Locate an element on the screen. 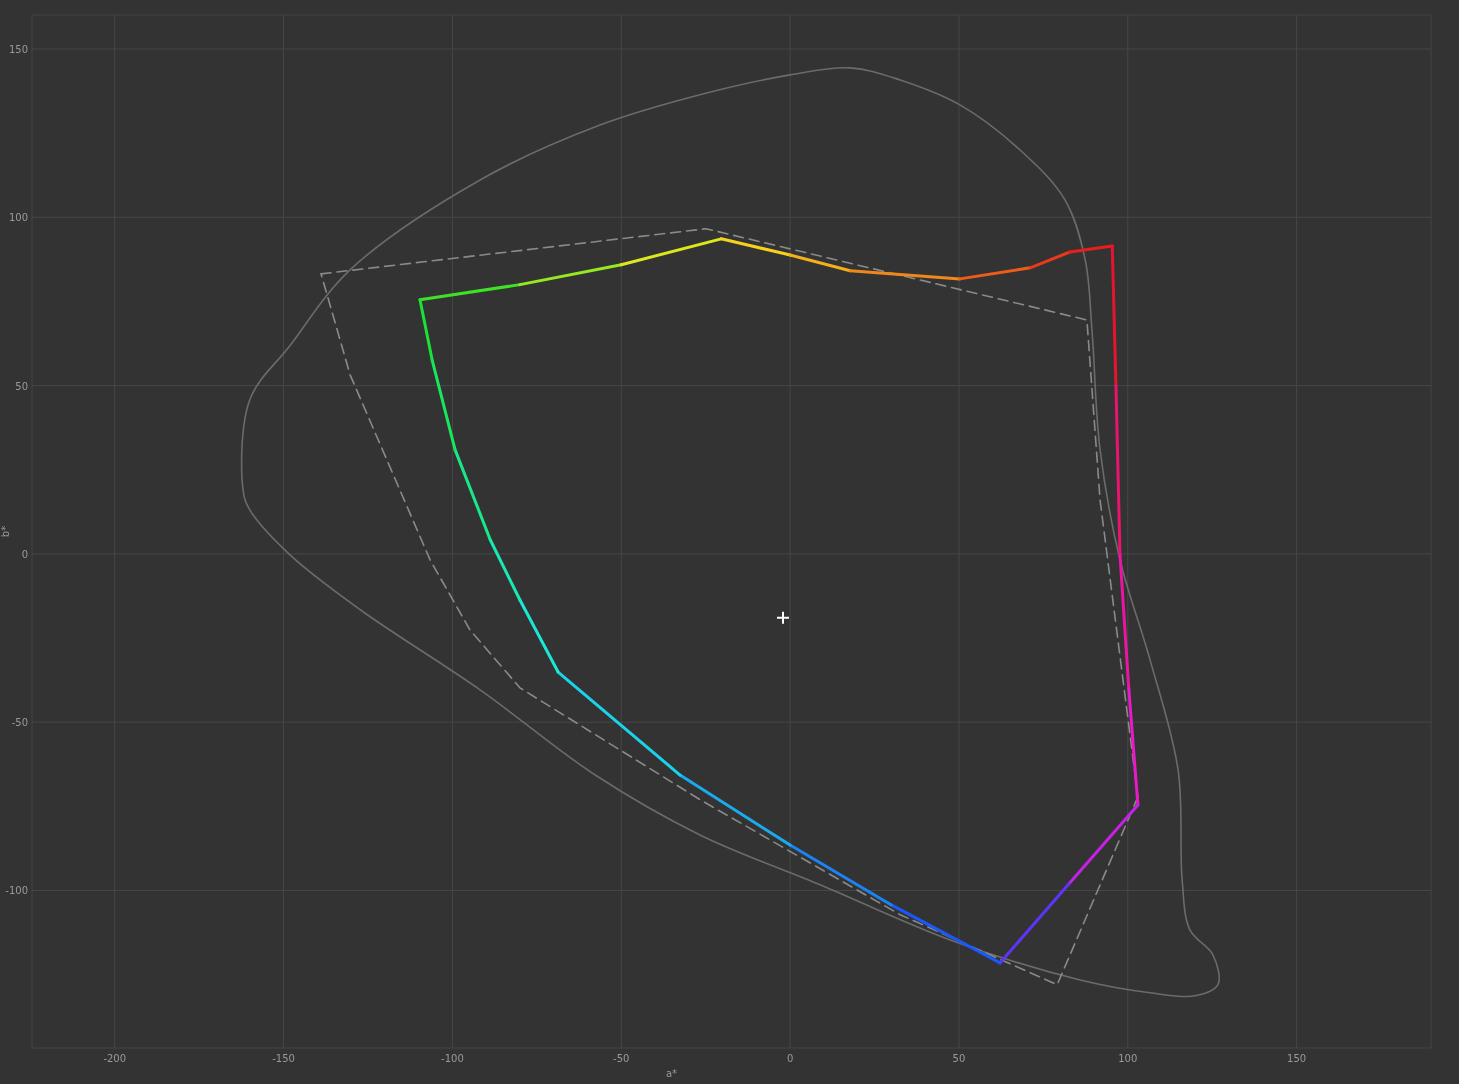  x-tick-label: -50 is located at coordinates (621, 1058).